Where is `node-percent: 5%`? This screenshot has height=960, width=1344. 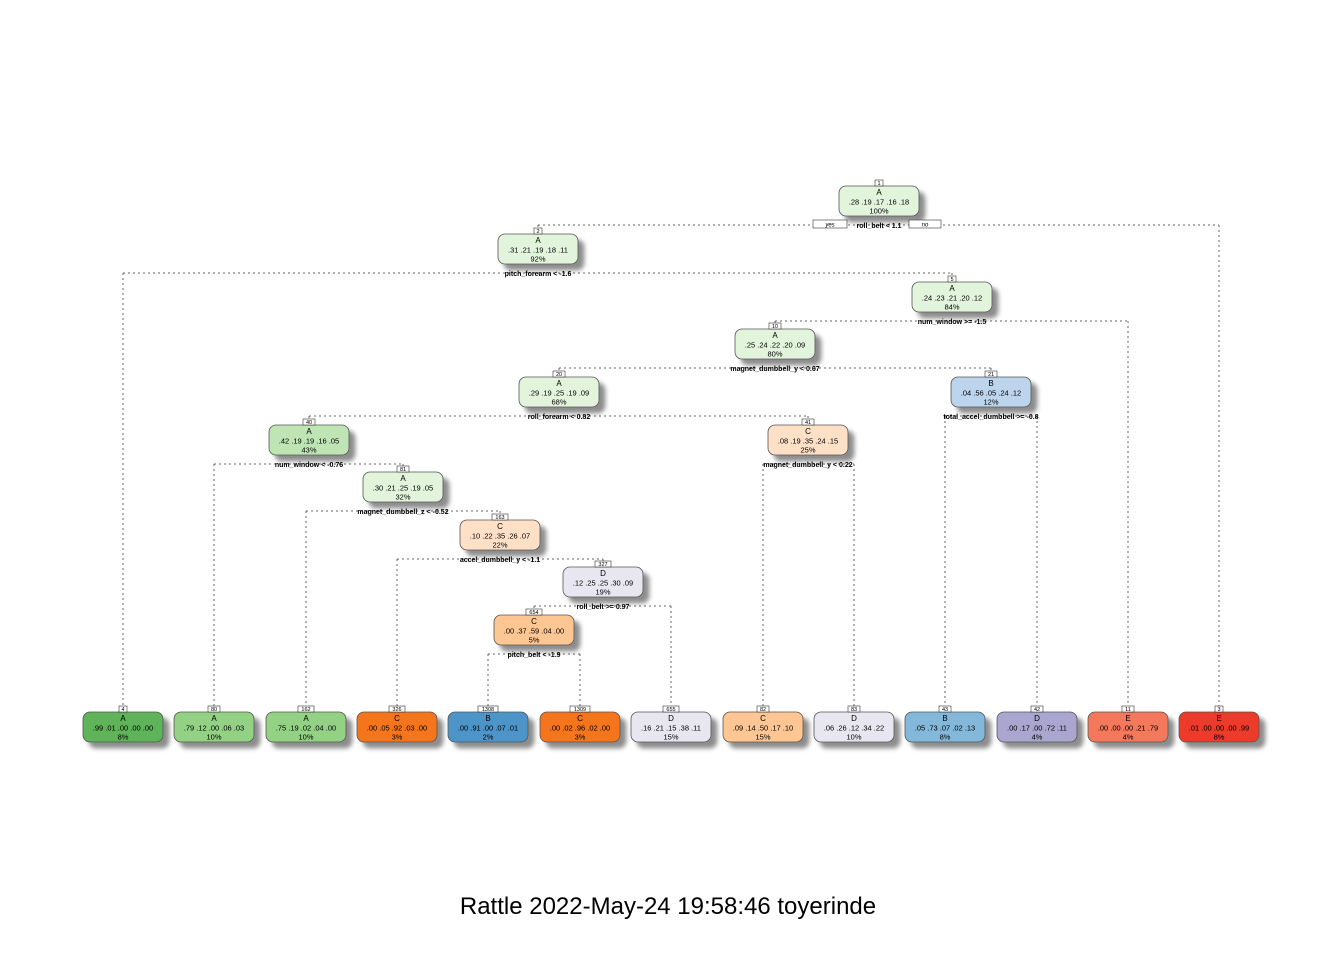
node-percent: 5% is located at coordinates (534, 640).